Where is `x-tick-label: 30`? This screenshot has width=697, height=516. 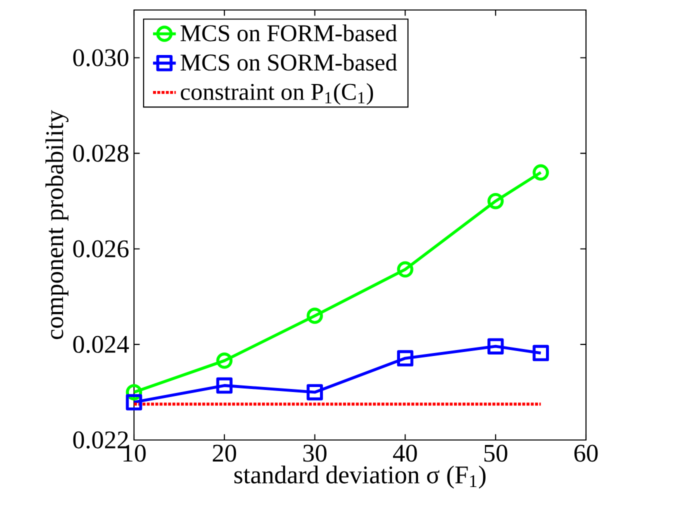 x-tick-label: 30 is located at coordinates (314, 453).